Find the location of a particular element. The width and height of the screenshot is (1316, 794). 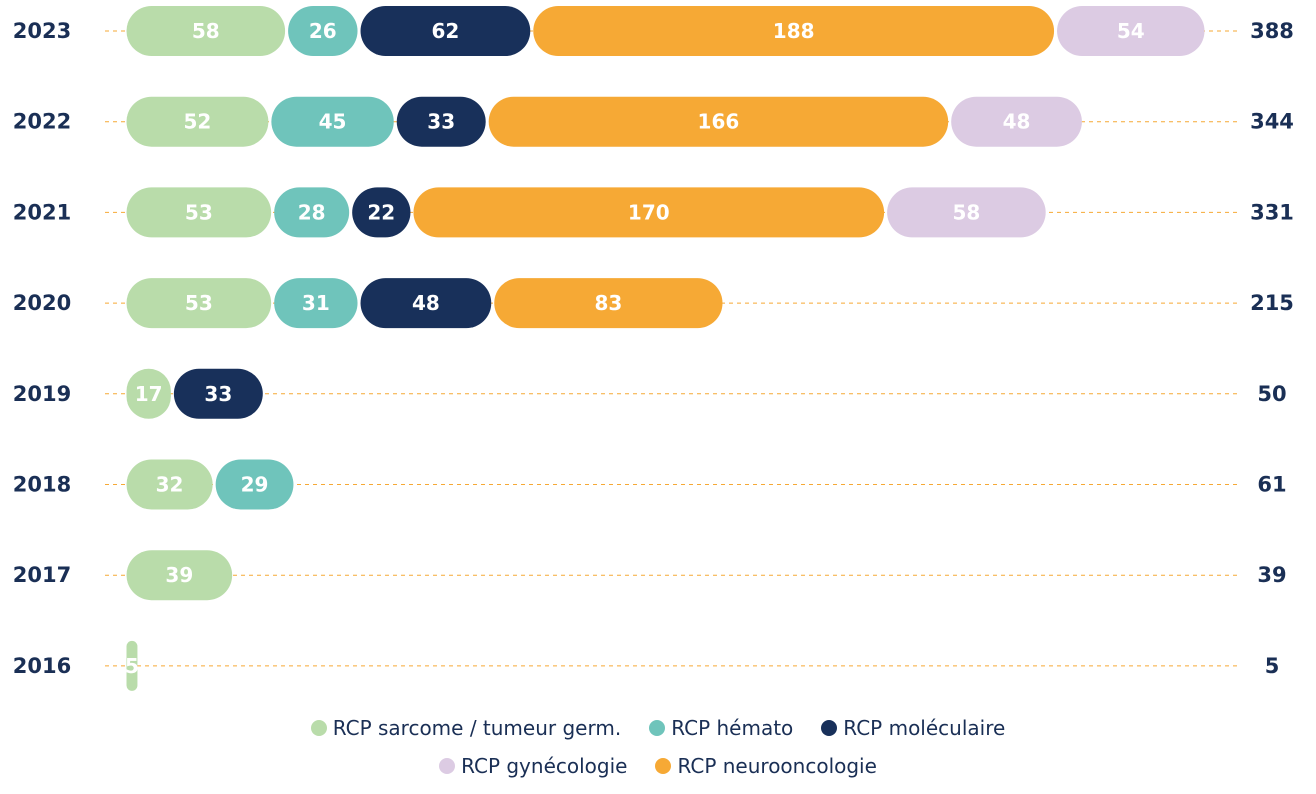

category-label: 2018 is located at coordinates (42, 485).